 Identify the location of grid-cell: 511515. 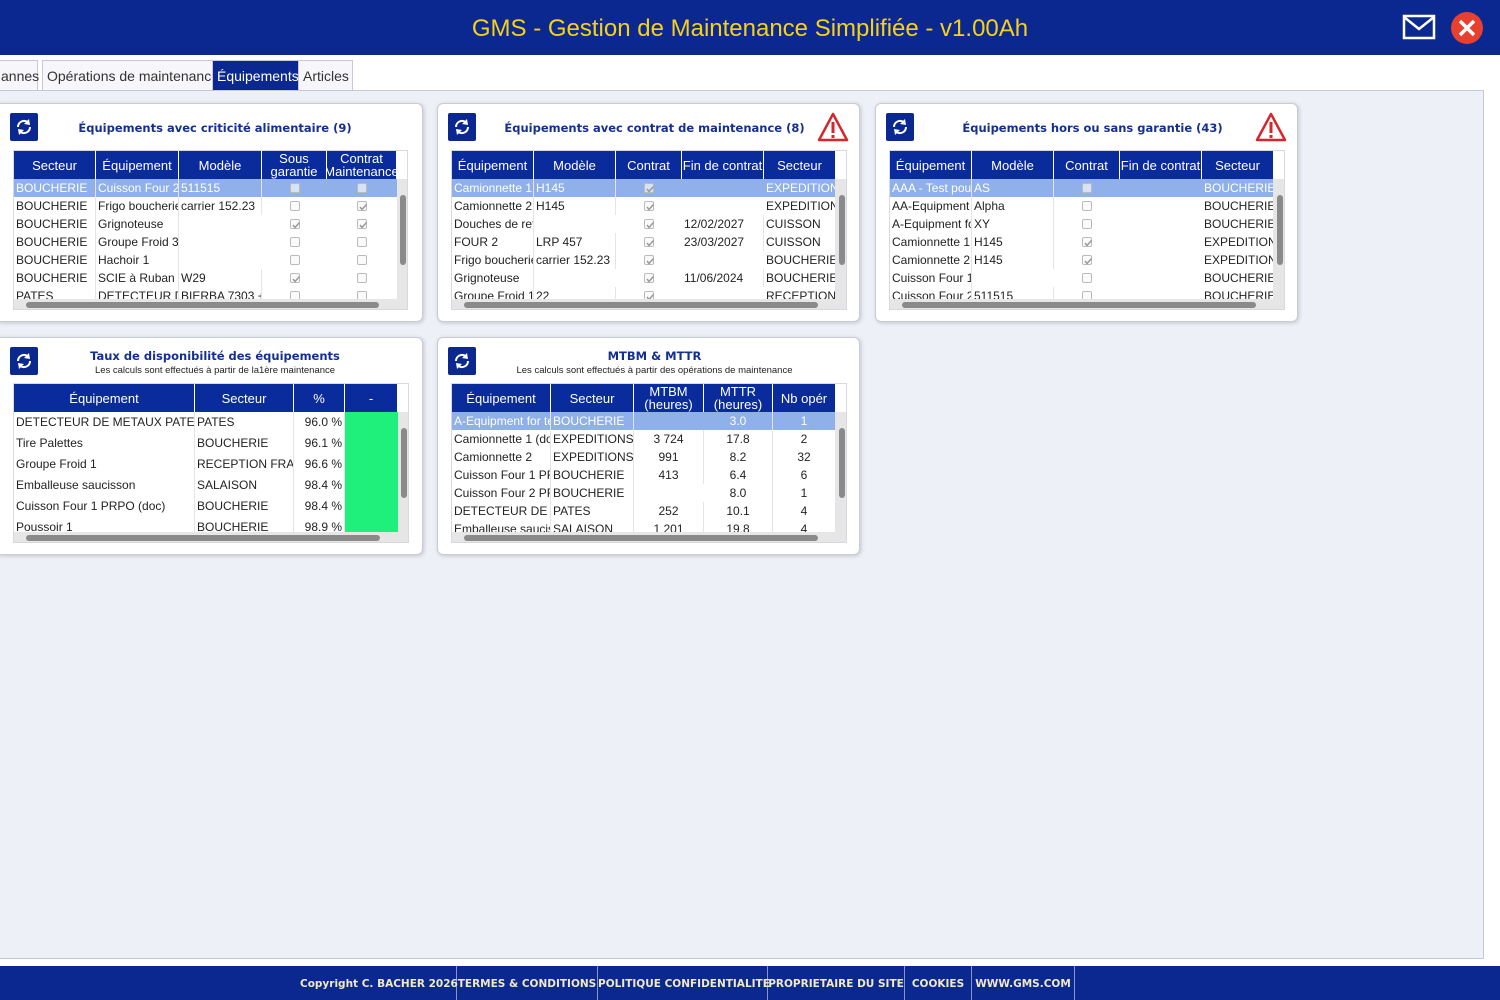
(220, 188).